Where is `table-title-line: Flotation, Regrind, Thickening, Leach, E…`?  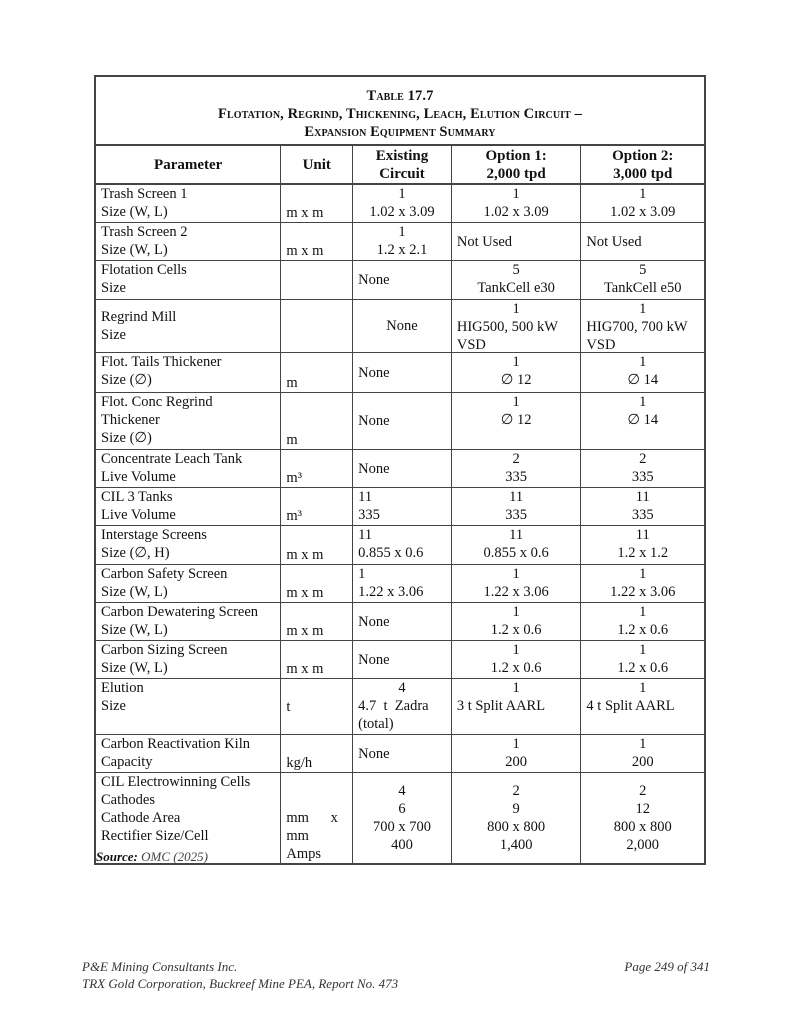 table-title-line: Flotation, Regrind, Thickening, Leach, E… is located at coordinates (400, 114).